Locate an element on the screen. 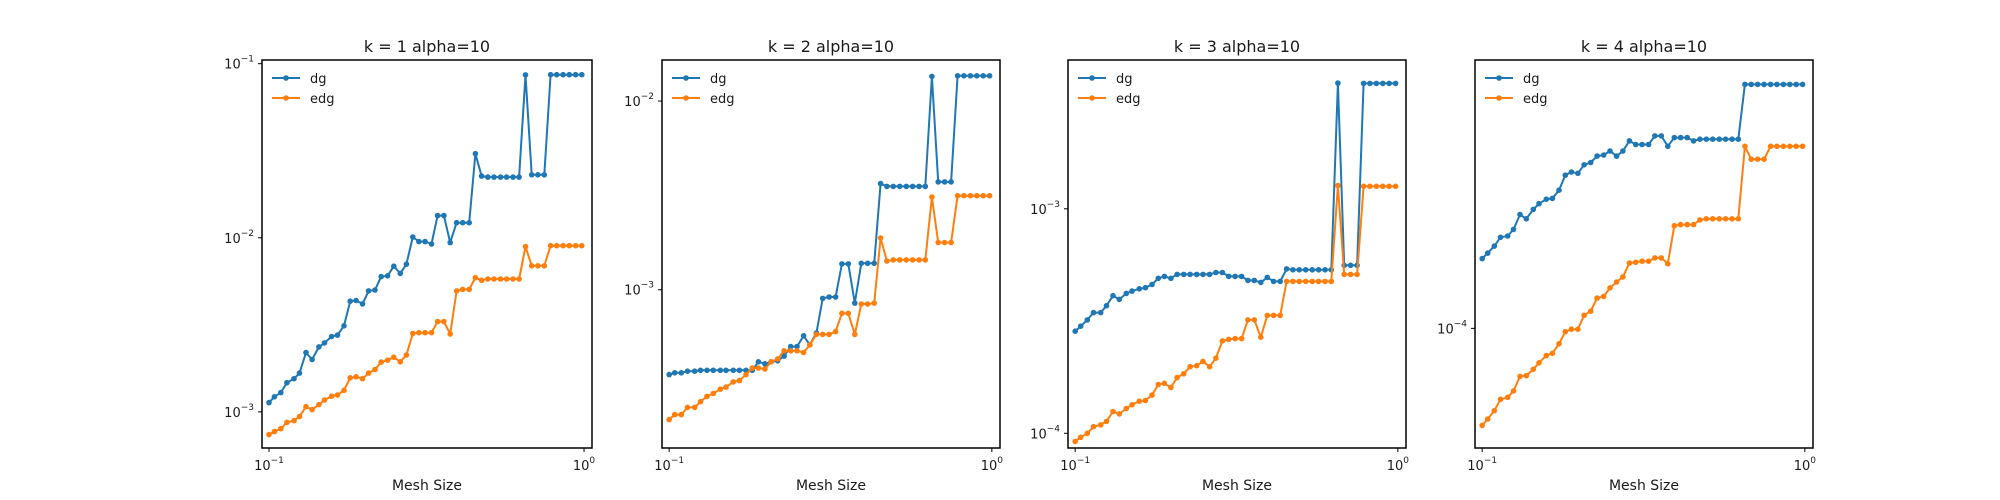 The image size is (2000, 500). legend: dg edg is located at coordinates (1109, 89).